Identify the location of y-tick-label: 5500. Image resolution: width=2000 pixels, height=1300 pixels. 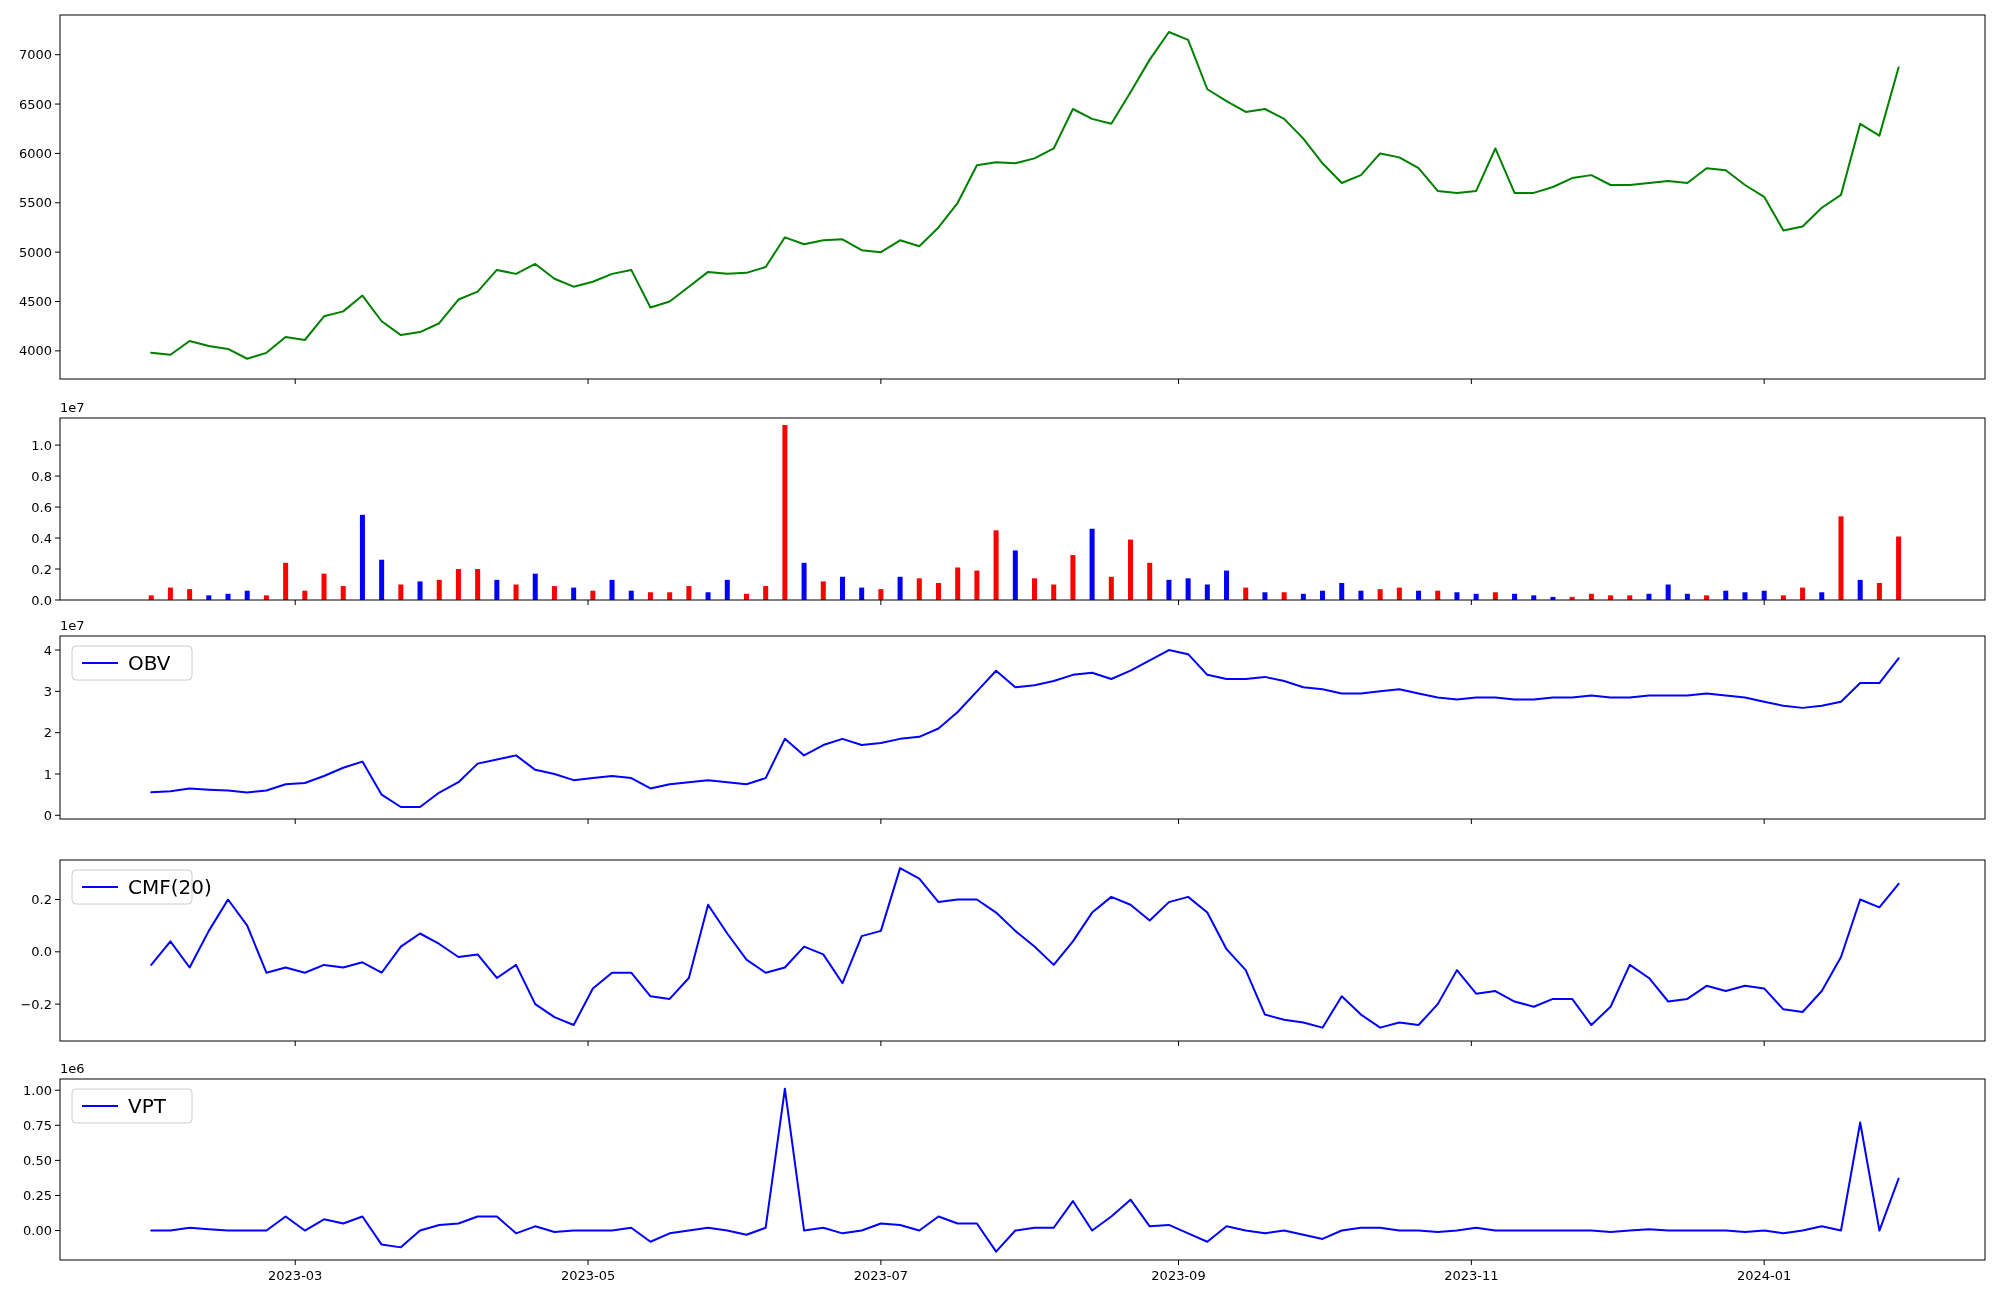
(35, 203).